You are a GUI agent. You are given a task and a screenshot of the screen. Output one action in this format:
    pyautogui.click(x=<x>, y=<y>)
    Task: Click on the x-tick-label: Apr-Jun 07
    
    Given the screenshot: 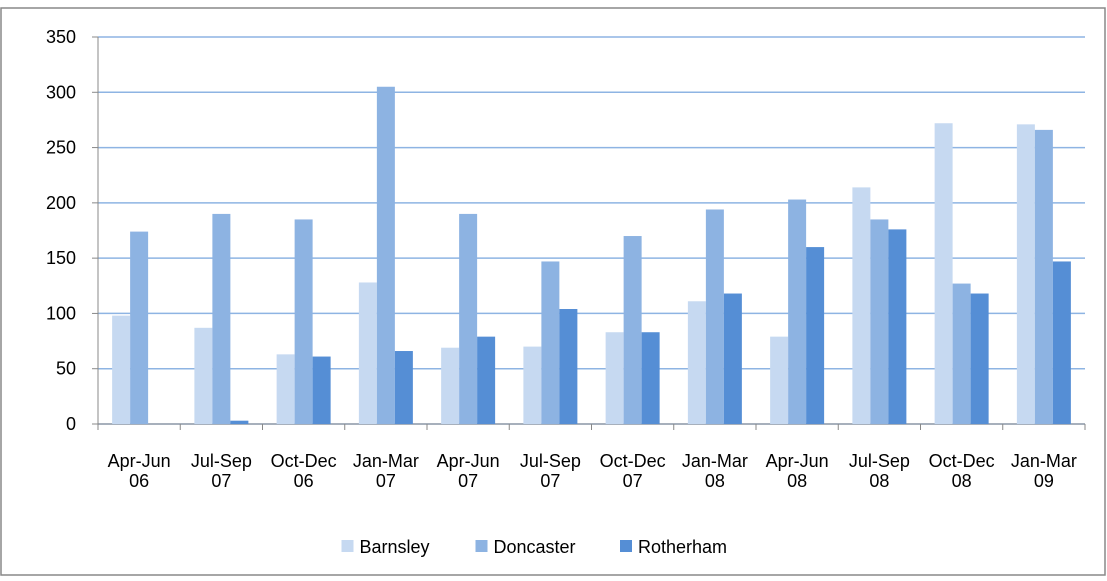 What is the action you would take?
    pyautogui.click(x=468, y=471)
    